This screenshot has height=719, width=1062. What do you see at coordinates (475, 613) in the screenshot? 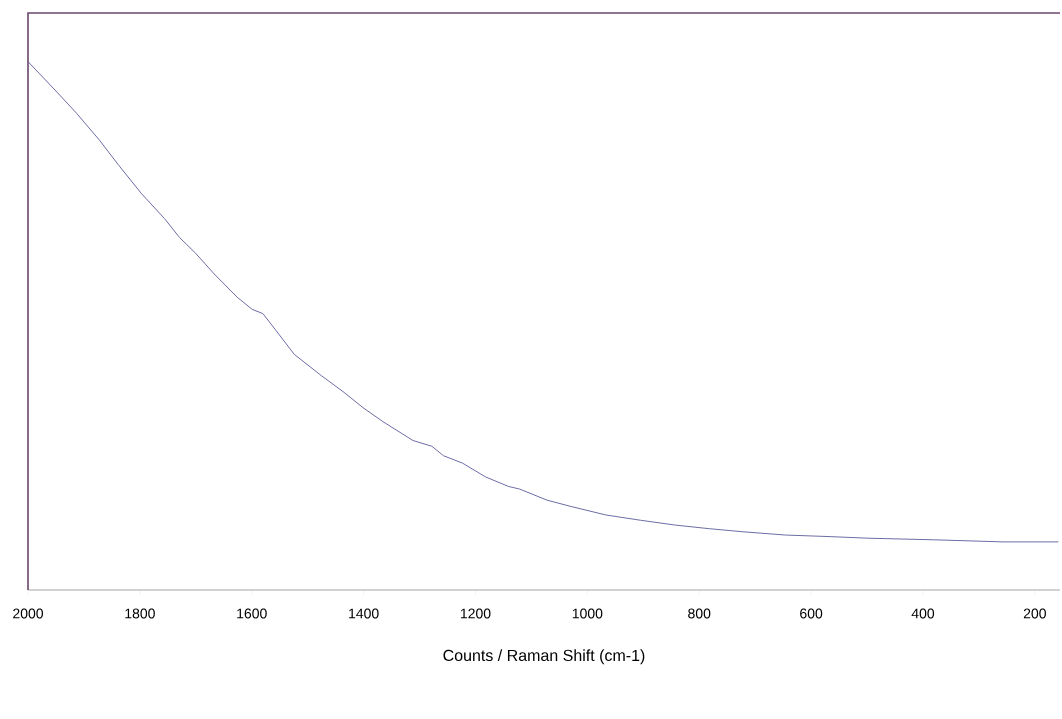
I see `x-tick-label: 1200` at bounding box center [475, 613].